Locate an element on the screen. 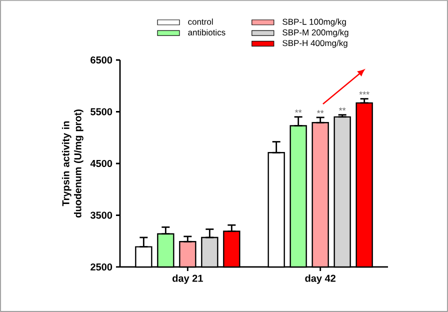 The height and width of the screenshot is (312, 448). y-tick-label: 2500 is located at coordinates (101, 267).